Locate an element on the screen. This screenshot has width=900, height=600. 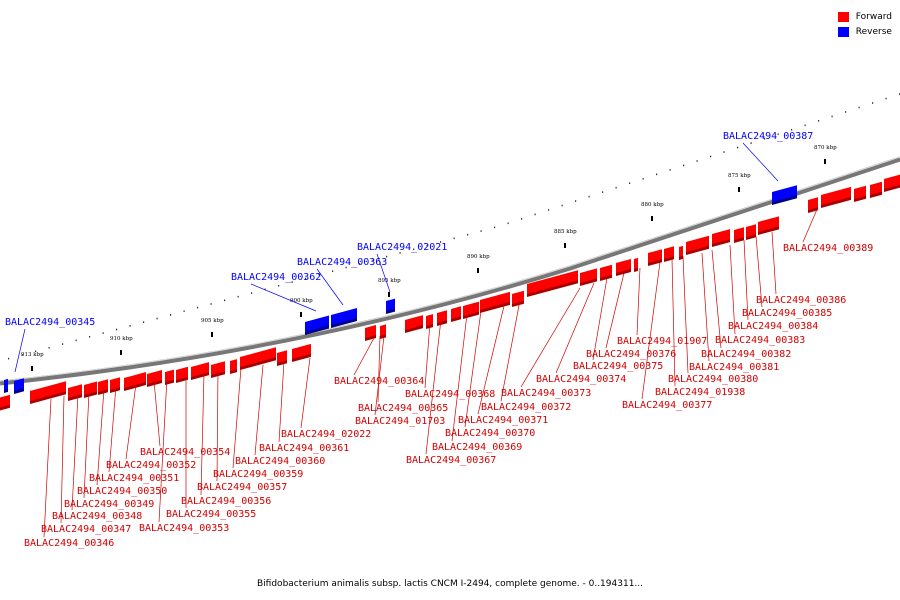
gene-label-balac2494-01907: BALAC2494_01907 is located at coordinates (662, 341).